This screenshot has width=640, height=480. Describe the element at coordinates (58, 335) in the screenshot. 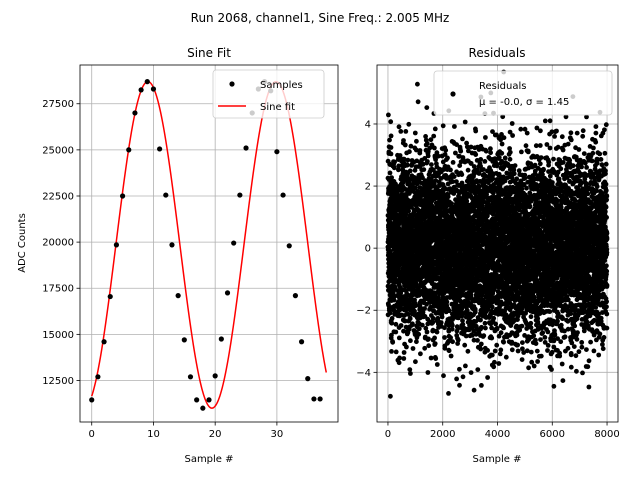

I see `sine-fit-ytick-label: 15000` at that location.